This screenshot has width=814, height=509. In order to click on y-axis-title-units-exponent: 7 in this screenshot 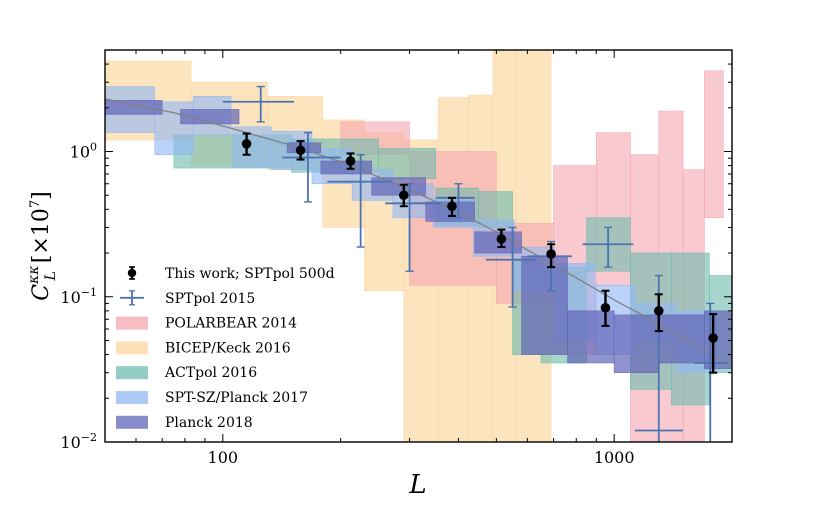, I will do `click(35, 204)`.